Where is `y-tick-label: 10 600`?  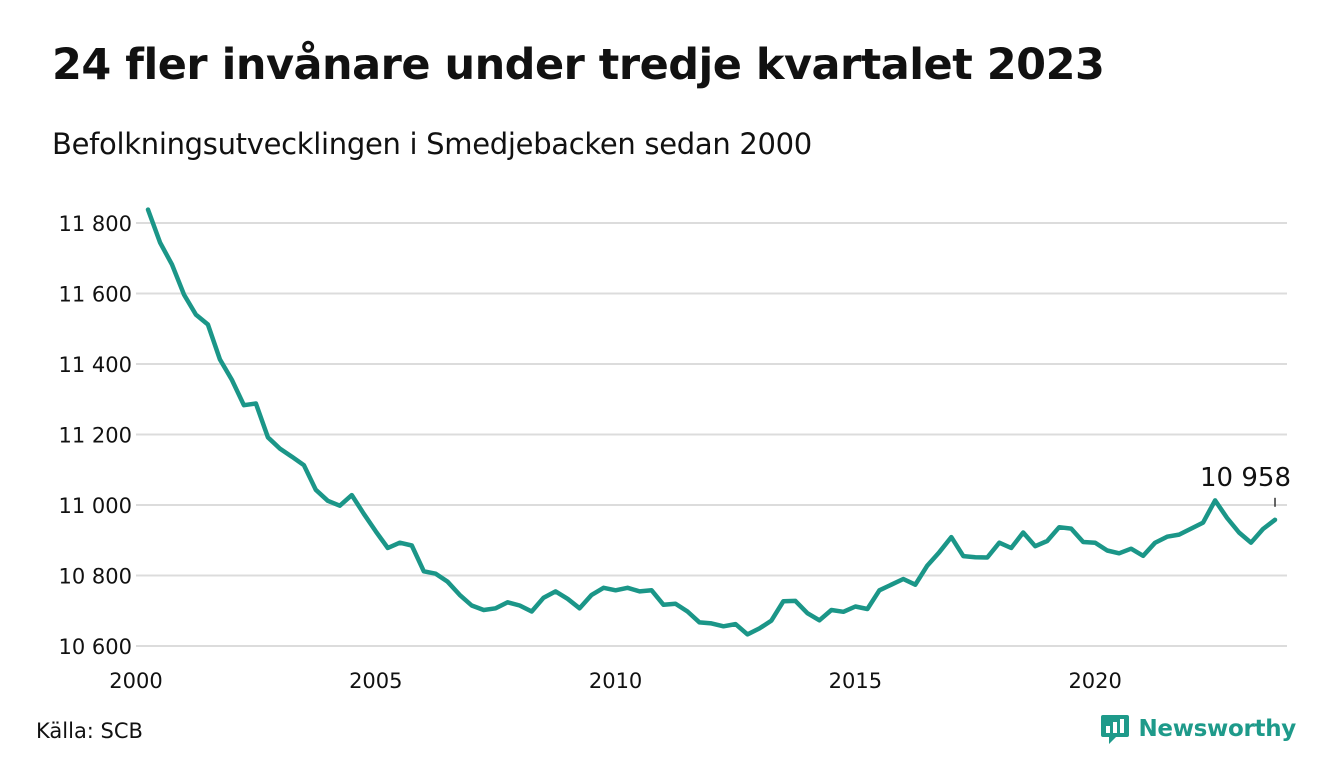 y-tick-label: 10 600 is located at coordinates (95, 647).